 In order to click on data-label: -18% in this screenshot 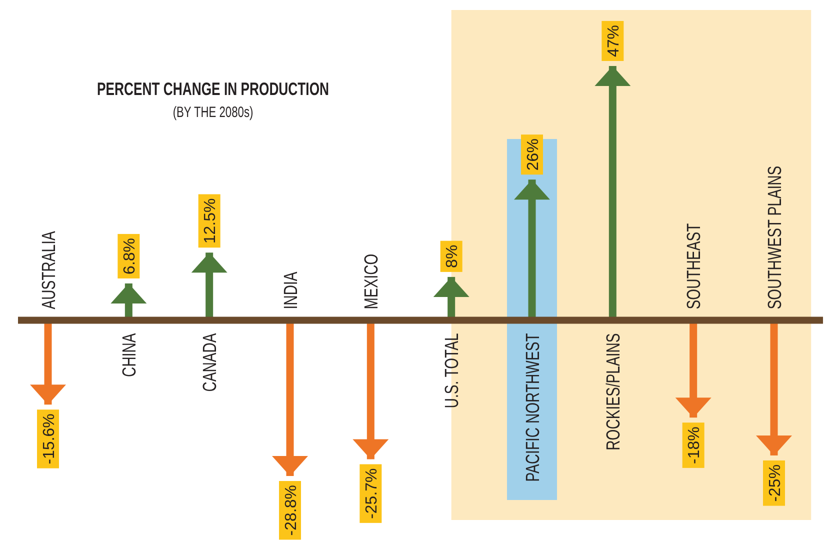, I will do `click(695, 445)`.